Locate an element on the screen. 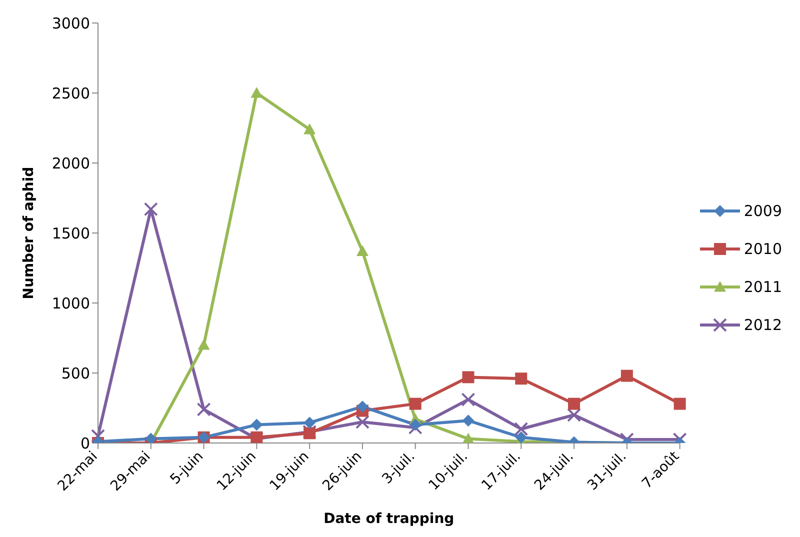  legend-label: 2009 is located at coordinates (763, 211).